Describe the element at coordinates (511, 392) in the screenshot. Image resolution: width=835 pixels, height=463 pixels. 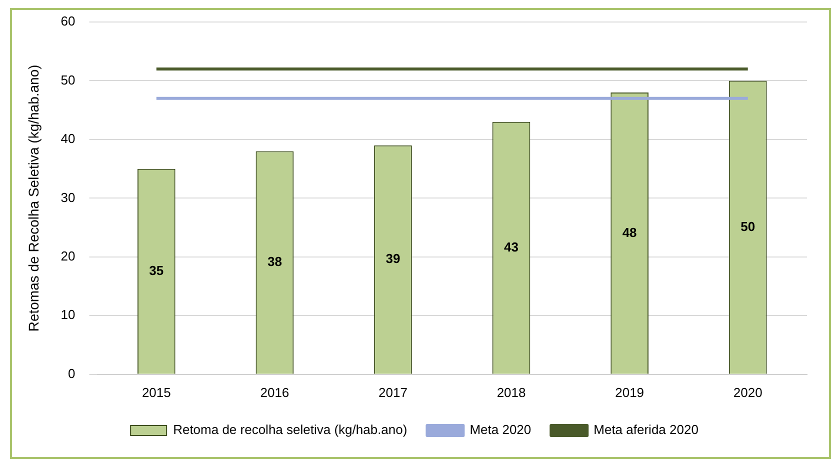
I see `x-tick-label: 2018` at that location.